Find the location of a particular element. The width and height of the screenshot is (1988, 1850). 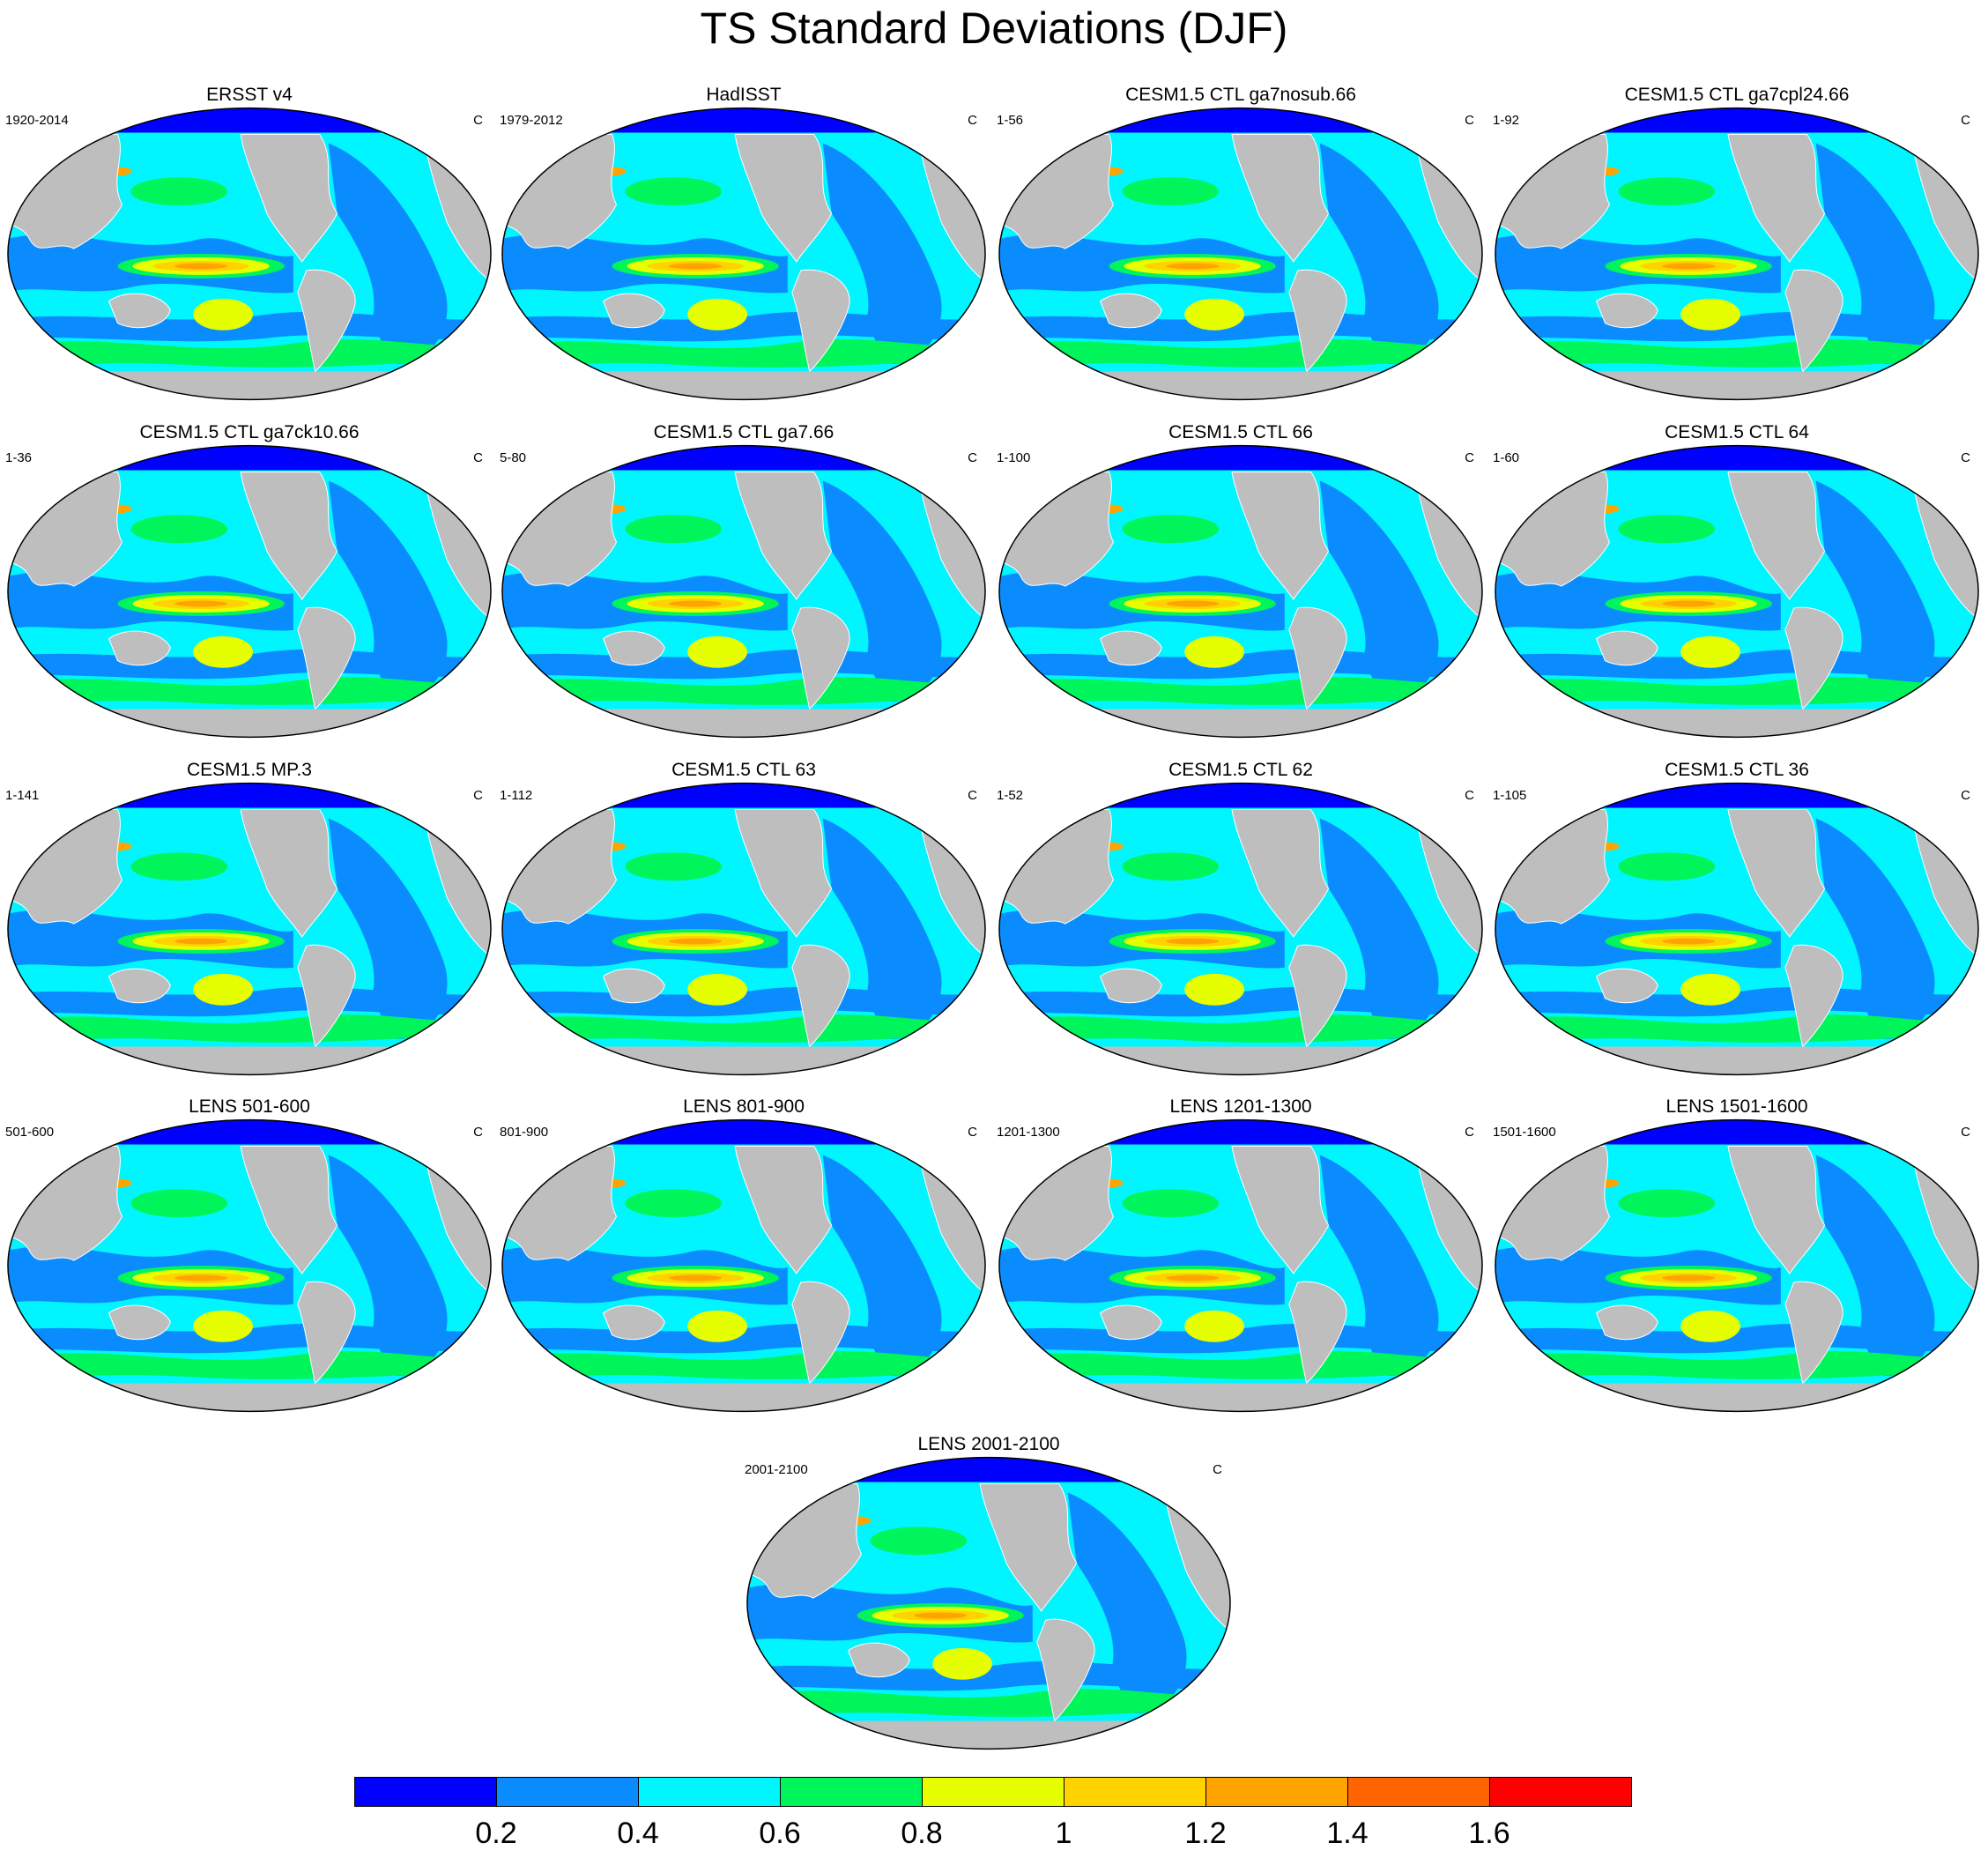

panel-title: LENS 801-900 is located at coordinates (744, 1106).